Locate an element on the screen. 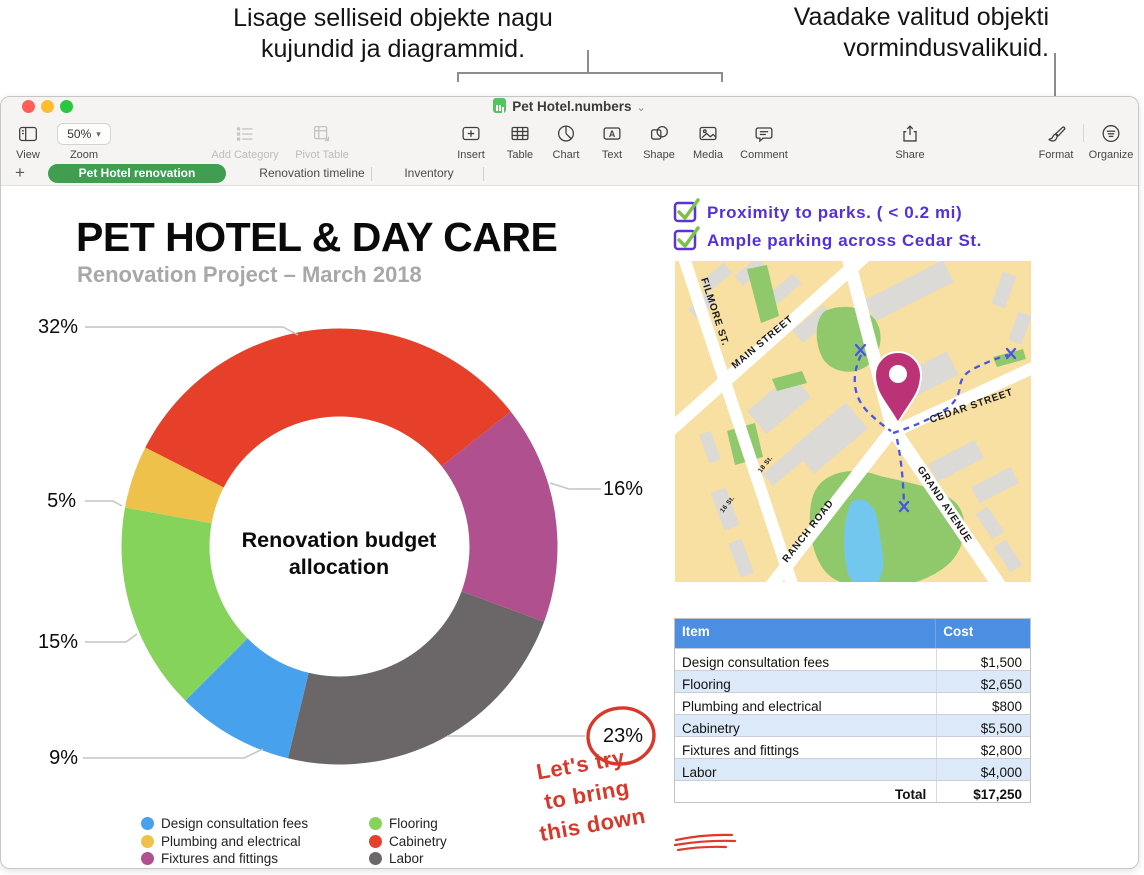  donut-segment-flooring is located at coordinates (184, 604).